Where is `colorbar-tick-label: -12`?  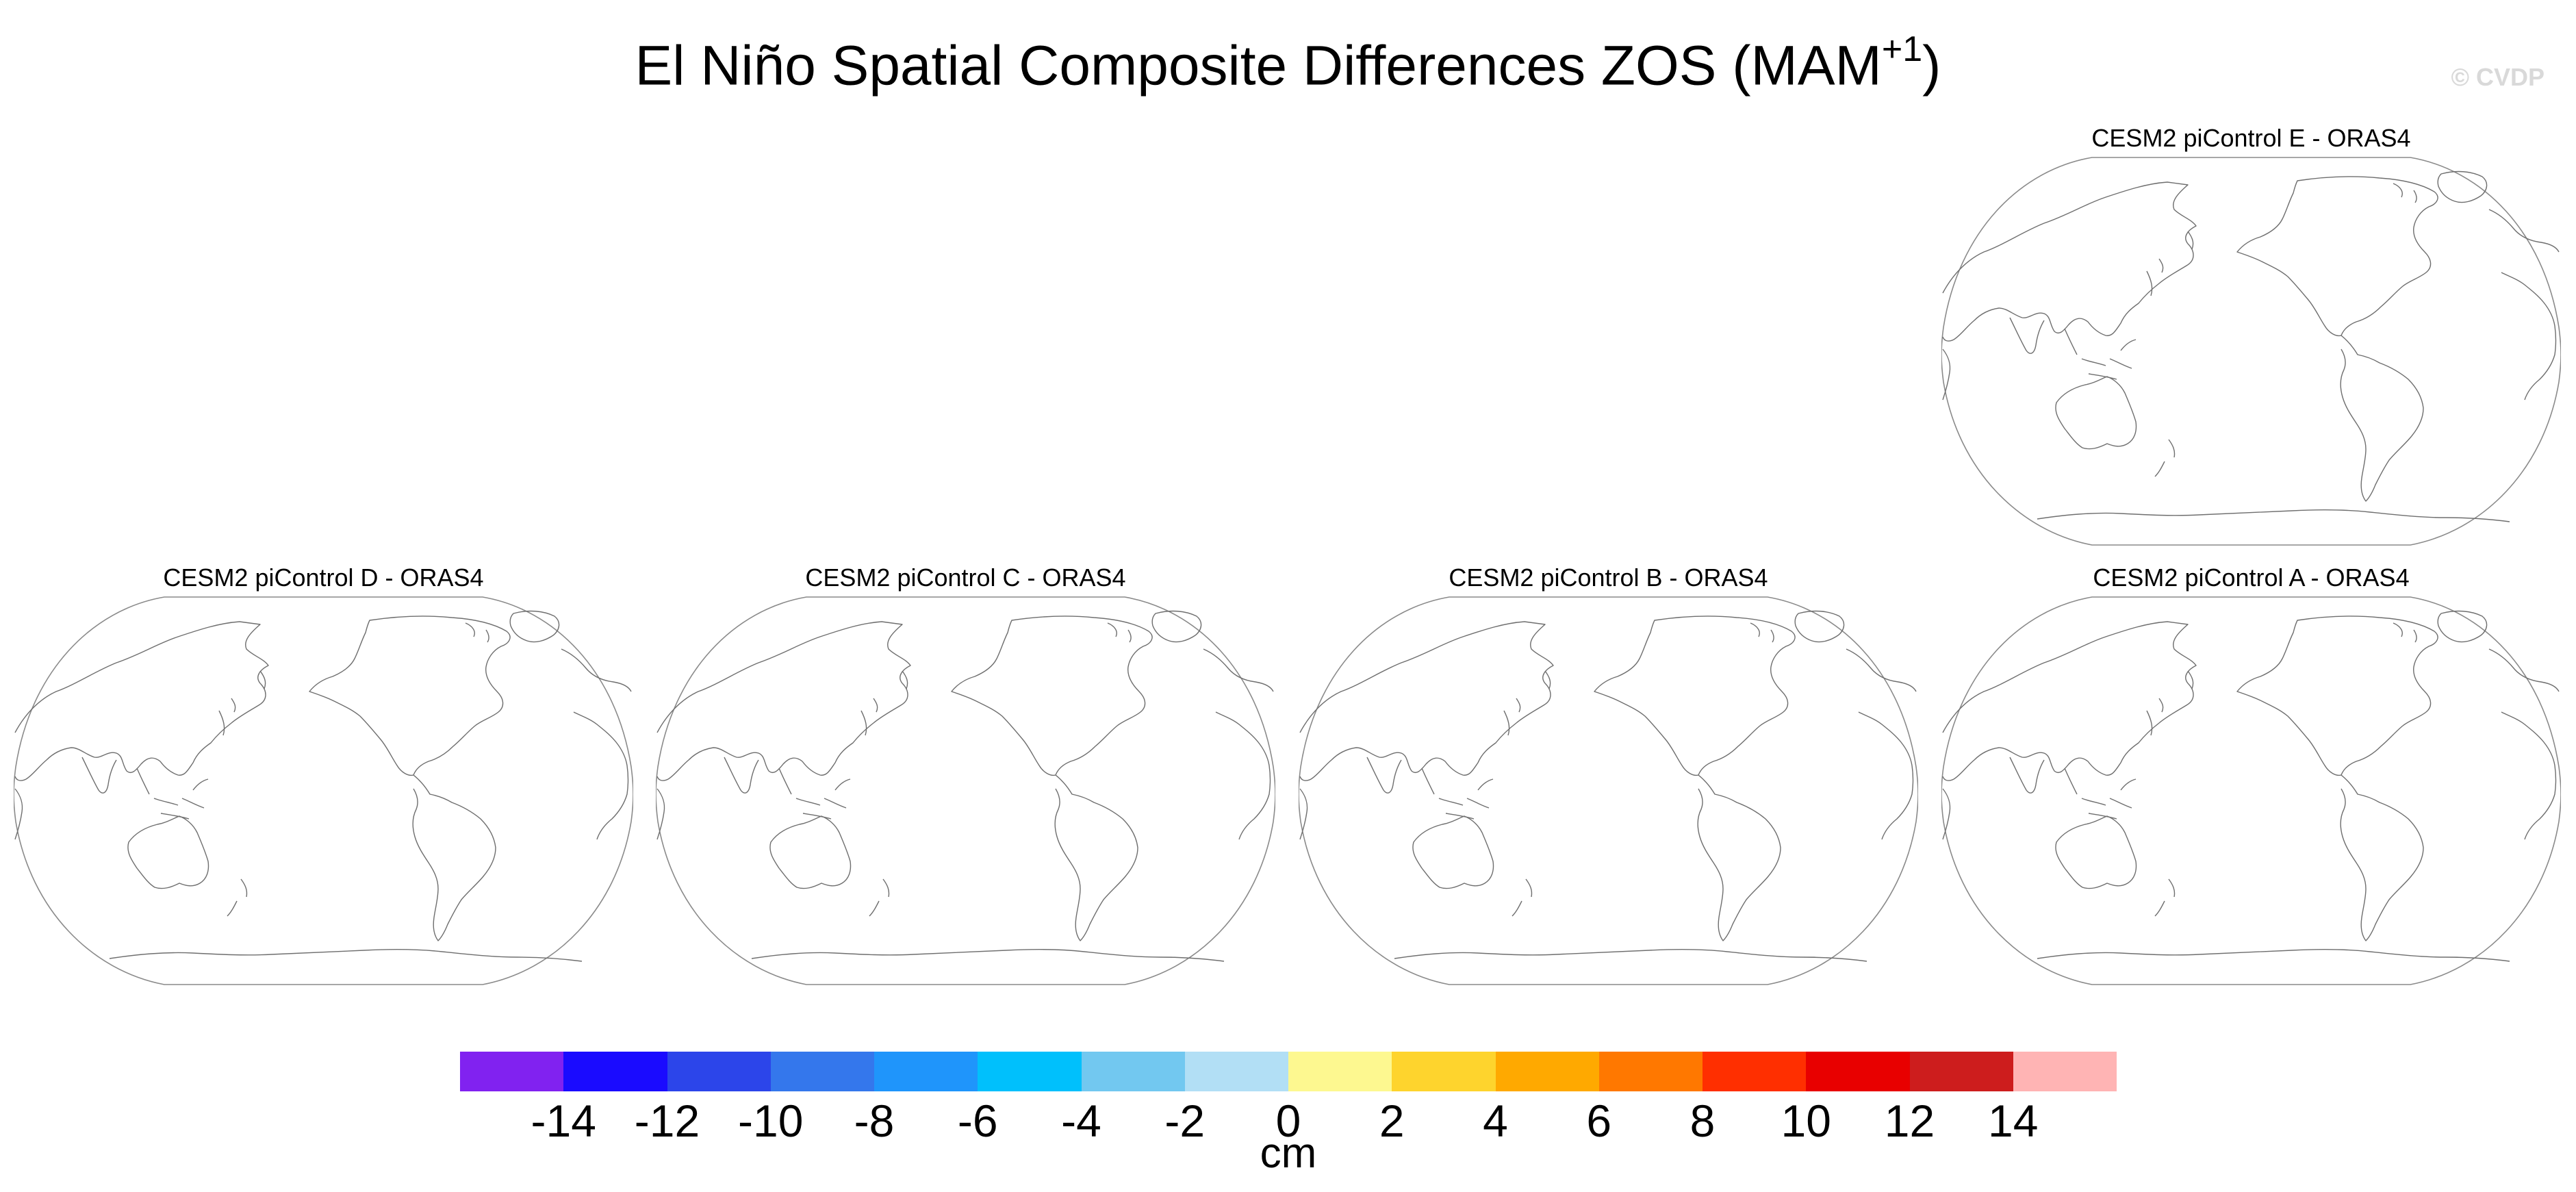
colorbar-tick-label: -12 is located at coordinates (667, 1120).